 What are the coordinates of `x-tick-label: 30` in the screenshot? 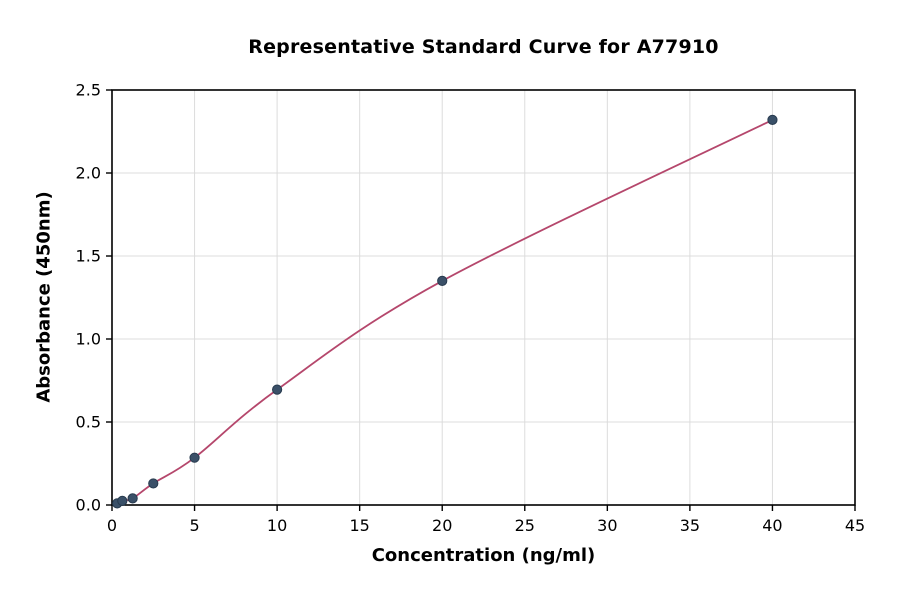 It's located at (607, 525).